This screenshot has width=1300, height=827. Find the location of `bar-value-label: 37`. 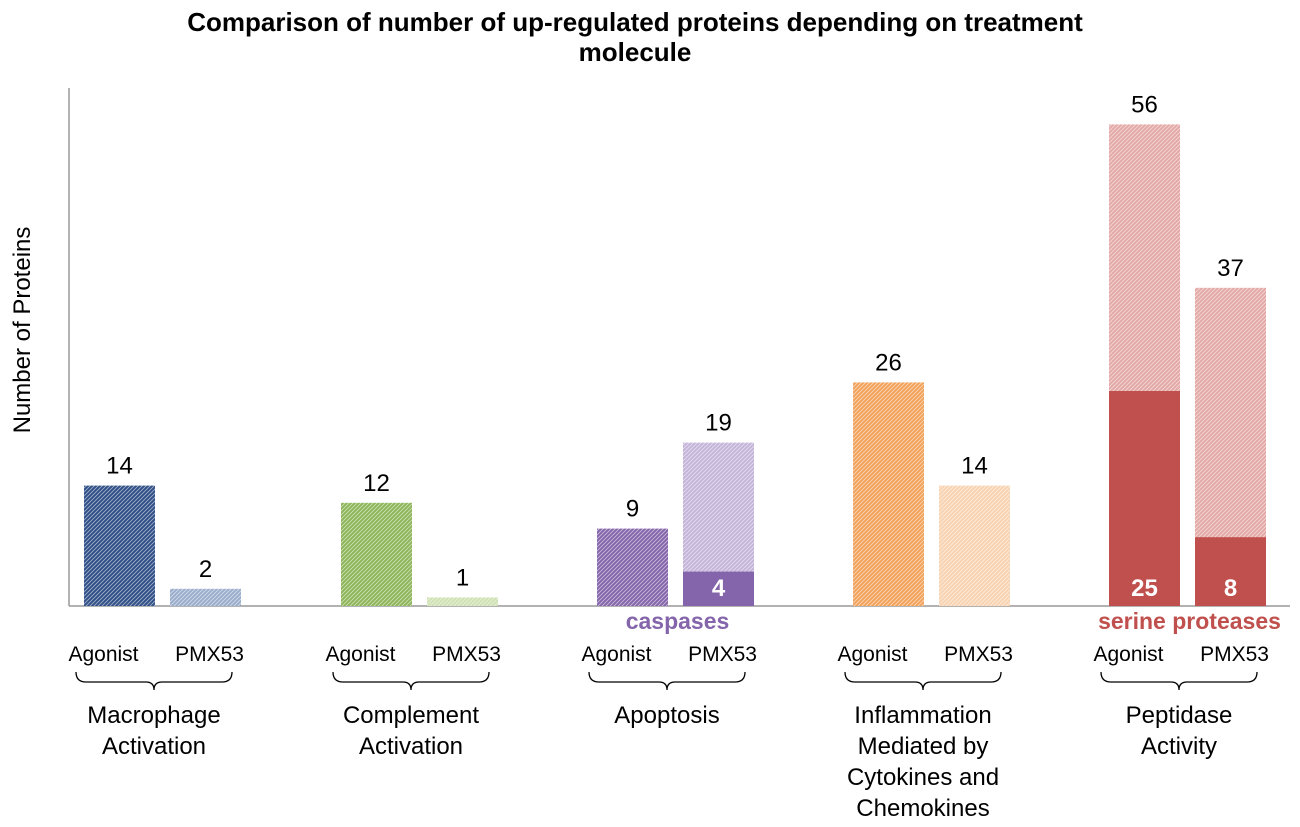

bar-value-label: 37 is located at coordinates (1230, 268).